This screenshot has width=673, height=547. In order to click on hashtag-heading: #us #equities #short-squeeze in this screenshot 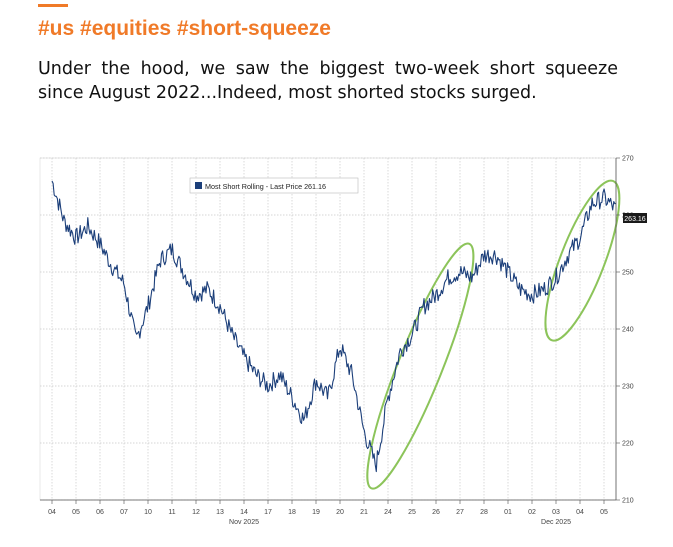, I will do `click(184, 28)`.